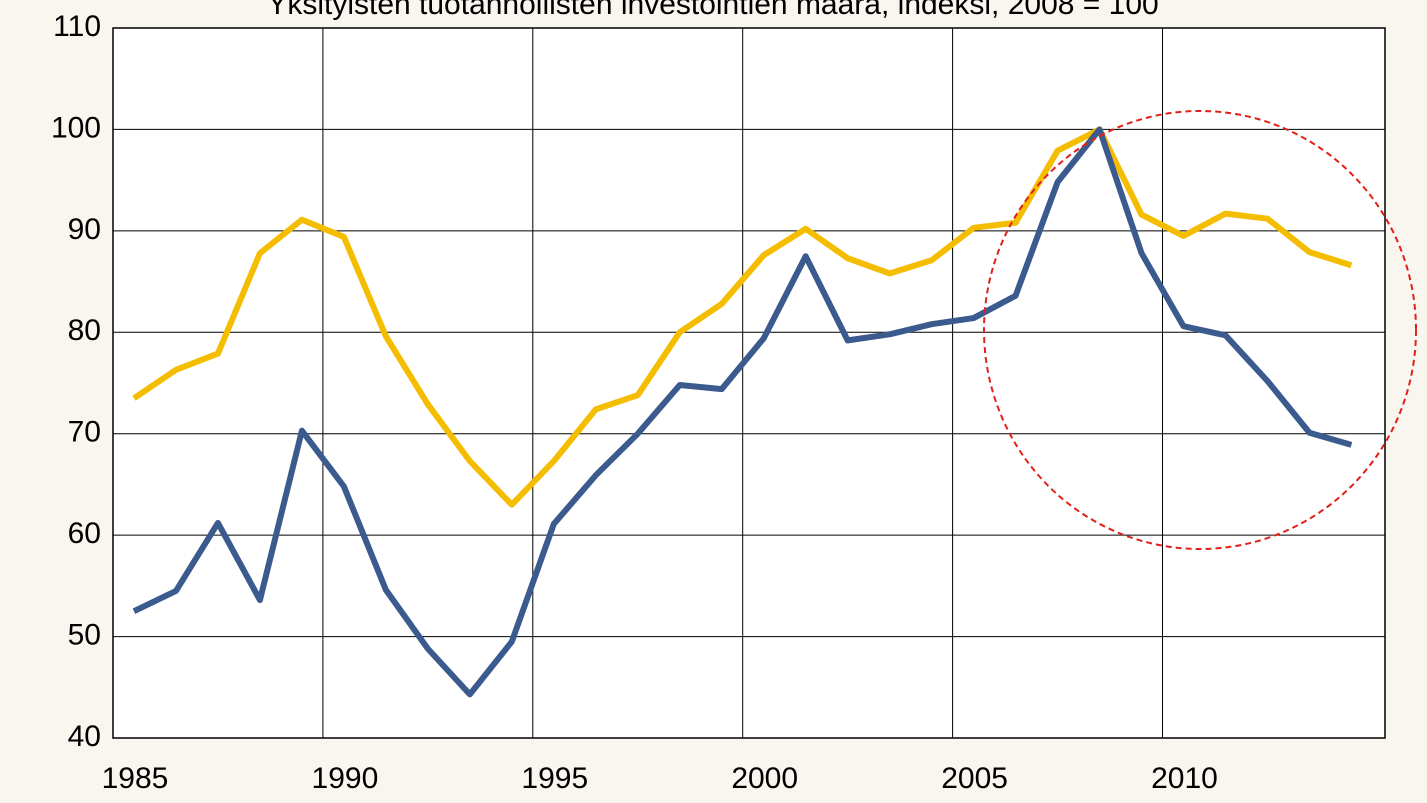 This screenshot has height=803, width=1427. What do you see at coordinates (76, 127) in the screenshot?
I see `y-tick-label: 100` at bounding box center [76, 127].